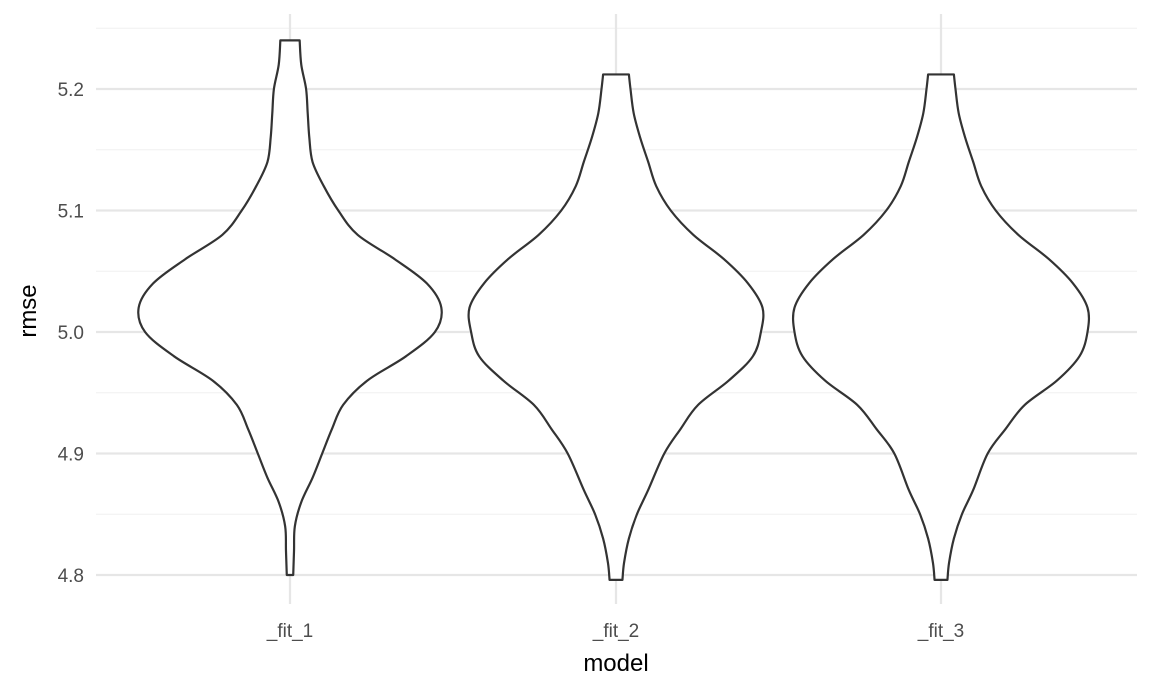 The image size is (1152, 691). What do you see at coordinates (71, 455) in the screenshot?
I see `y-tick-label: 4.9` at bounding box center [71, 455].